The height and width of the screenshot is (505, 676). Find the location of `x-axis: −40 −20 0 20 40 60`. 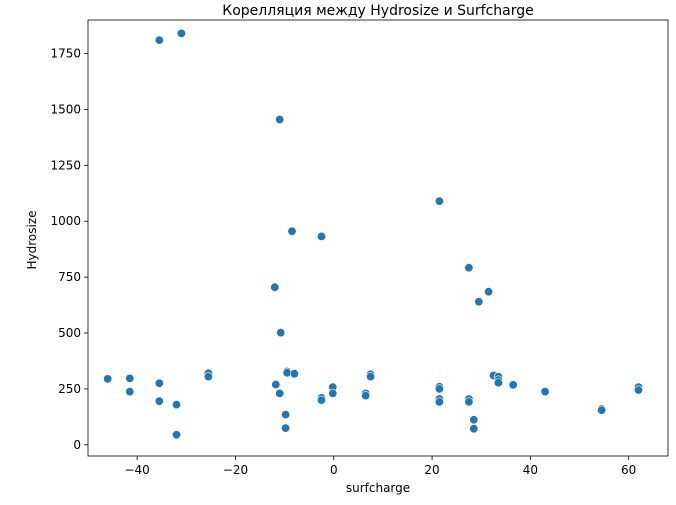

x-axis: −40 −20 0 20 40 60 is located at coordinates (380, 466).